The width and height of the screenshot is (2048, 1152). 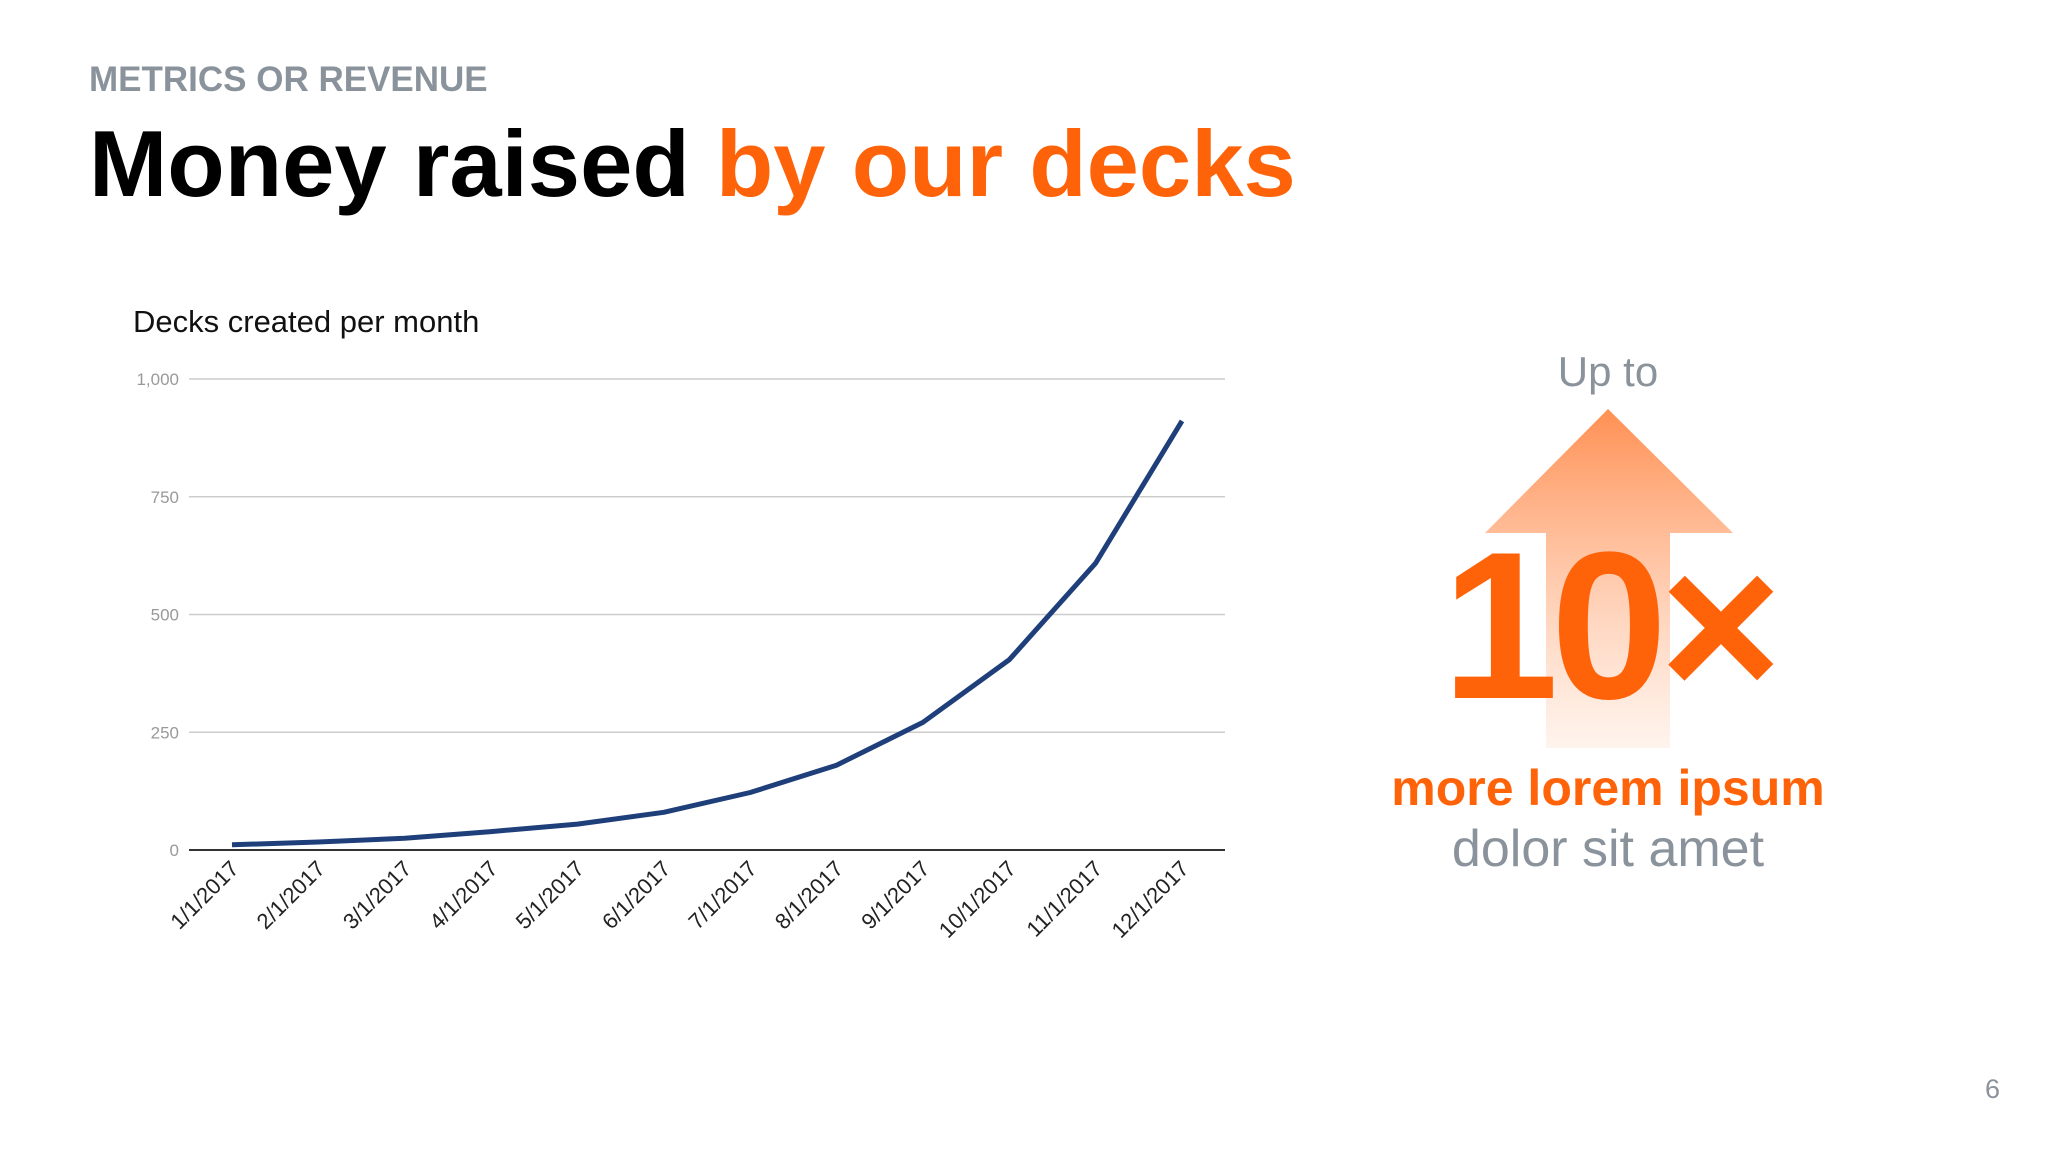 What do you see at coordinates (809, 895) in the screenshot?
I see `x-tick-label: 8/1/2017` at bounding box center [809, 895].